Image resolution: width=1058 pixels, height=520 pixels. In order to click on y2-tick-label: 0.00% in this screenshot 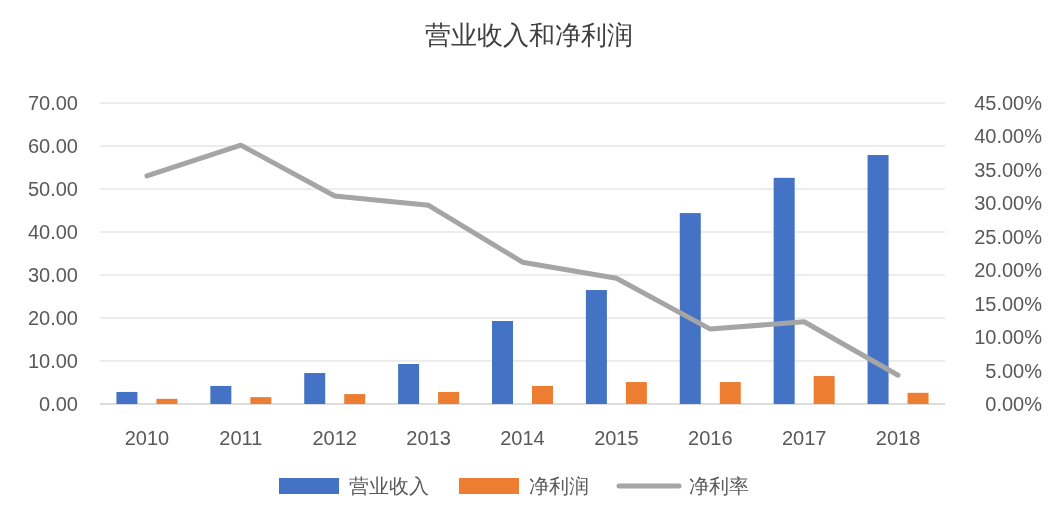, I will do `click(1014, 404)`.